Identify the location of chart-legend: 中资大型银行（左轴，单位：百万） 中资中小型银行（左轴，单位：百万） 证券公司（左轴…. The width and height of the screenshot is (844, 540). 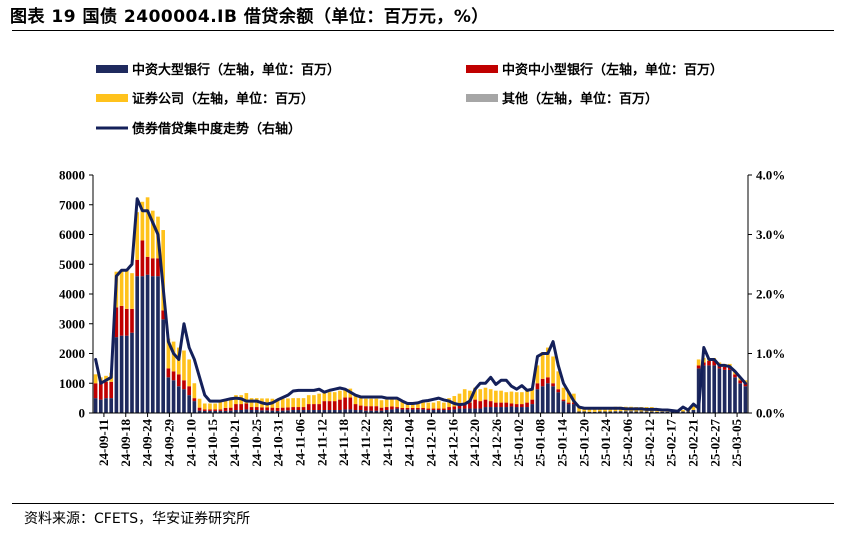
(409, 99).